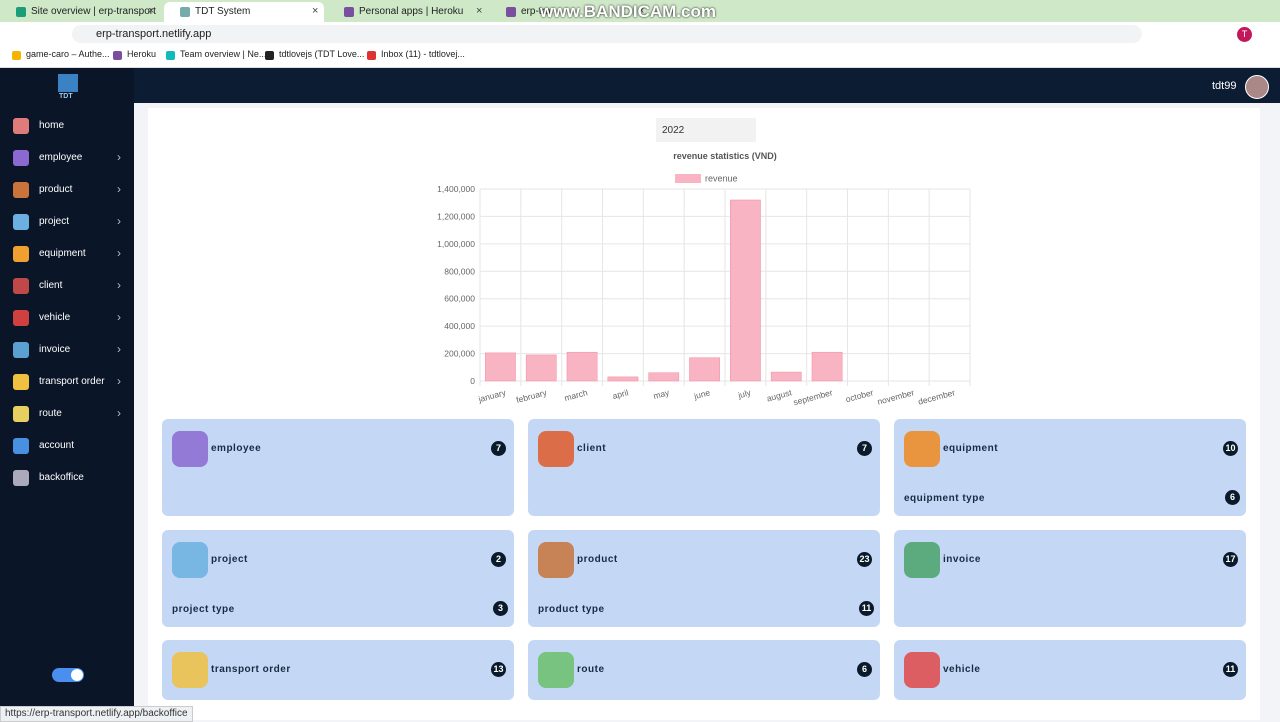  What do you see at coordinates (491, 395) in the screenshot?
I see `x-tick-label: january` at bounding box center [491, 395].